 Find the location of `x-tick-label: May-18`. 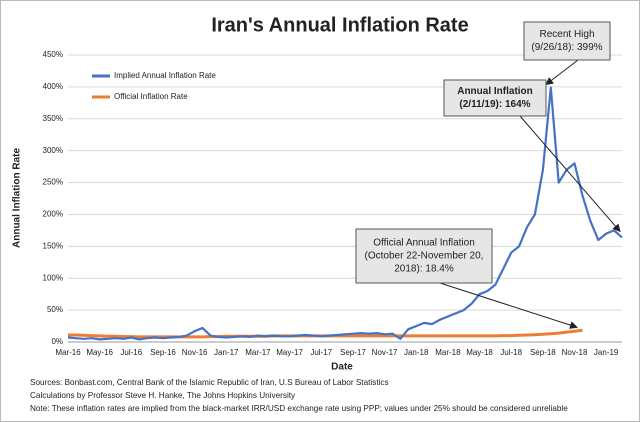

x-tick-label: May-18 is located at coordinates (479, 352).